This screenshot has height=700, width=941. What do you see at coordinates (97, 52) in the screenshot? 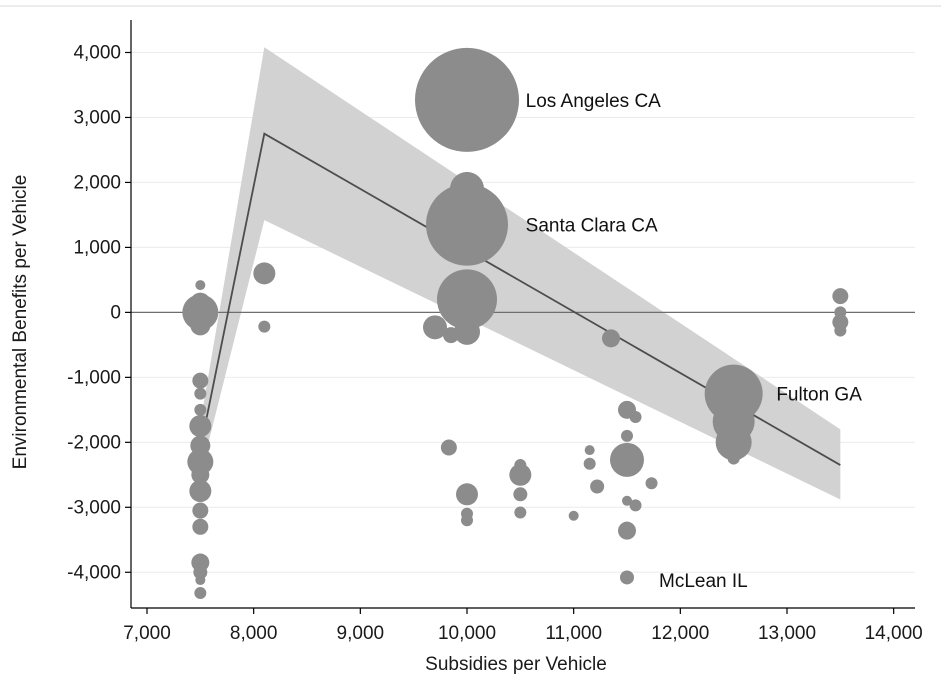
I see `y-tick-label-0: 4,000` at bounding box center [97, 52].